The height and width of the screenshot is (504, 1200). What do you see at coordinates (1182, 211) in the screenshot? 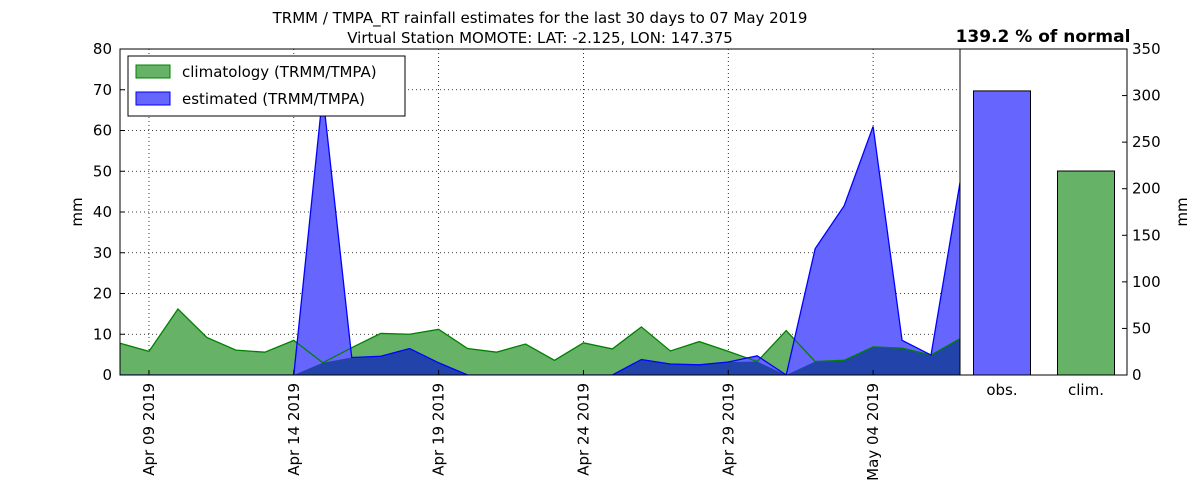
I see `right-y-axis-label: mm` at bounding box center [1182, 211].